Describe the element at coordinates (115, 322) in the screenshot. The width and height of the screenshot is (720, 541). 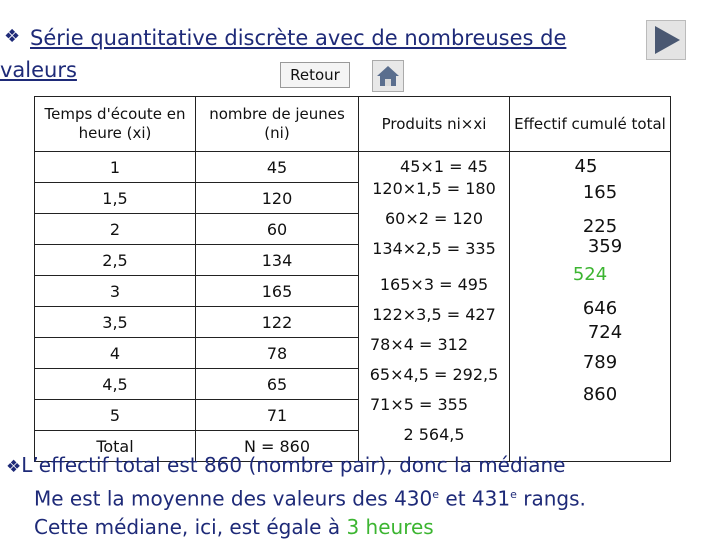
I see `cell-xi: 3,5` at that location.